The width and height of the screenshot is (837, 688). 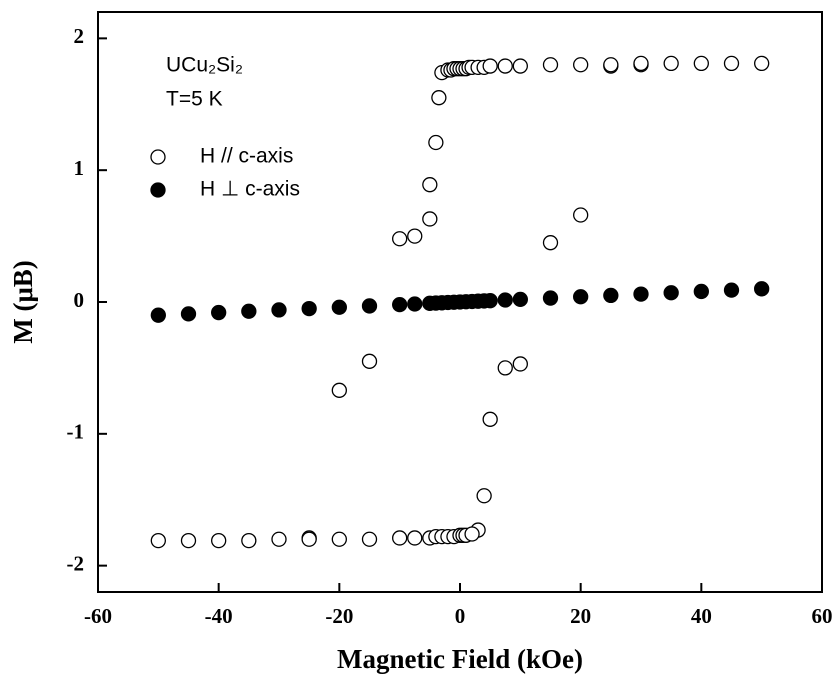 What do you see at coordinates (194, 99) in the screenshot?
I see `annotation: T=5 K` at bounding box center [194, 99].